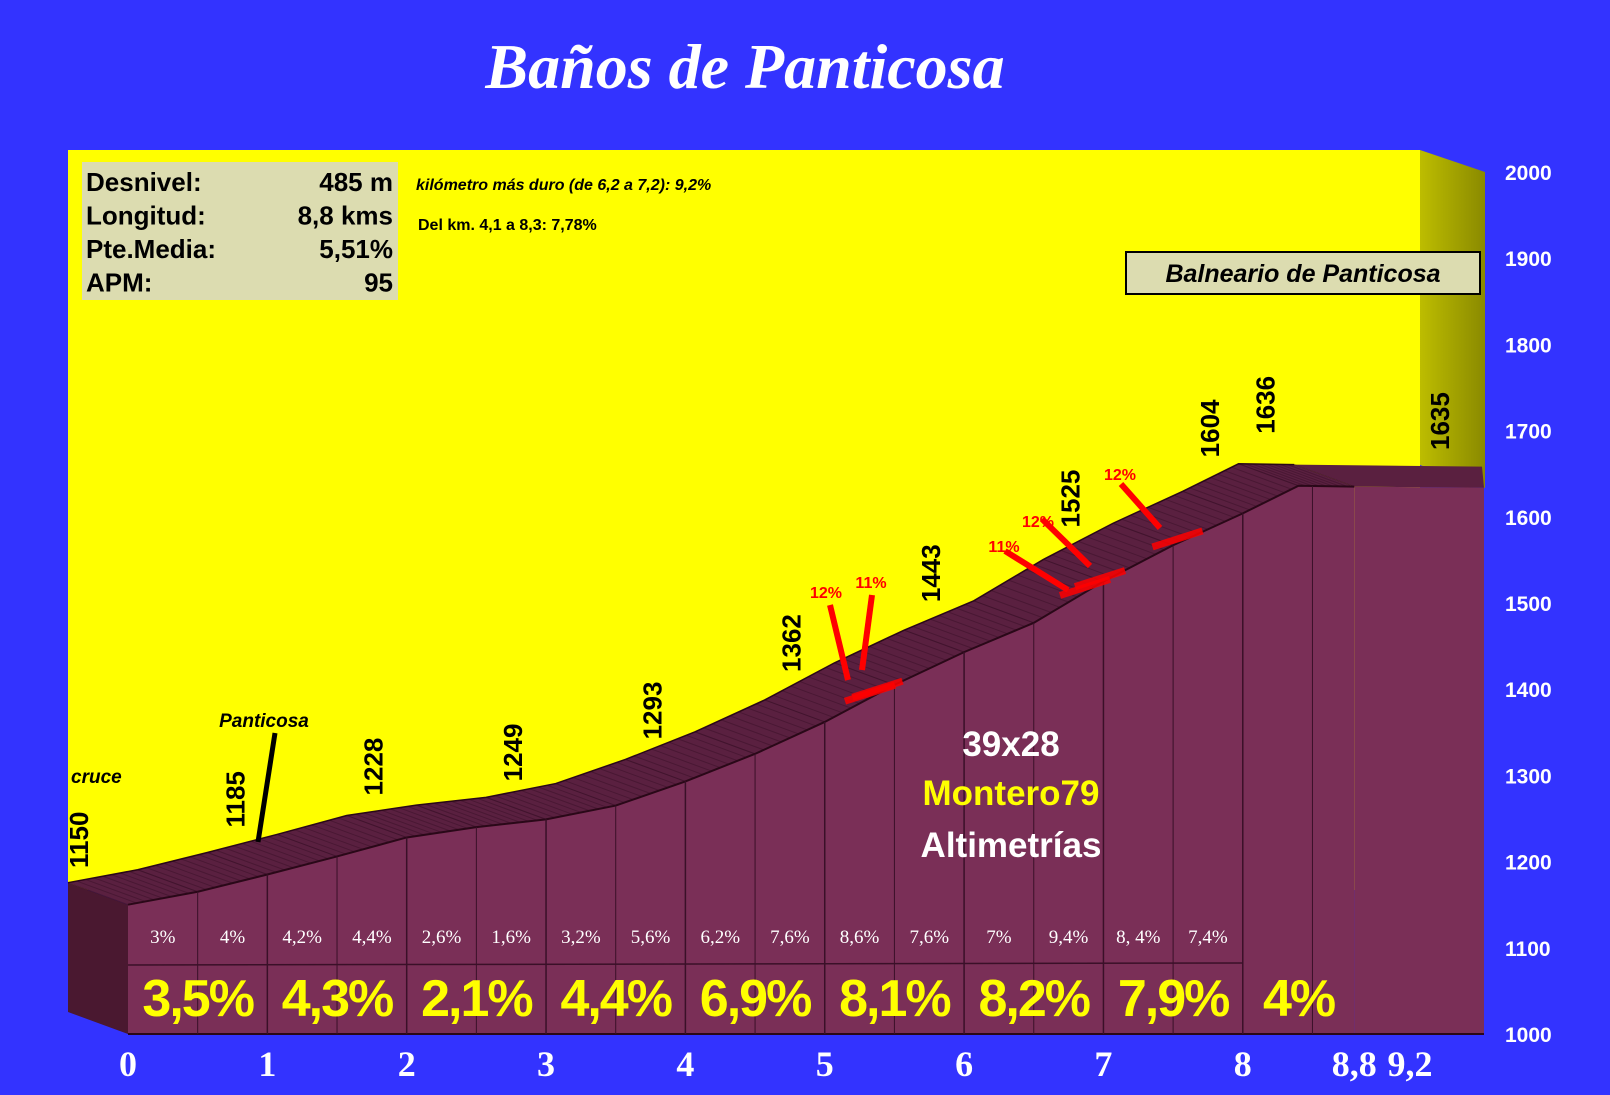 Image resolution: width=1610 pixels, height=1095 pixels. Describe the element at coordinates (1011, 793) in the screenshot. I see `credit-author: Montero79` at that location.